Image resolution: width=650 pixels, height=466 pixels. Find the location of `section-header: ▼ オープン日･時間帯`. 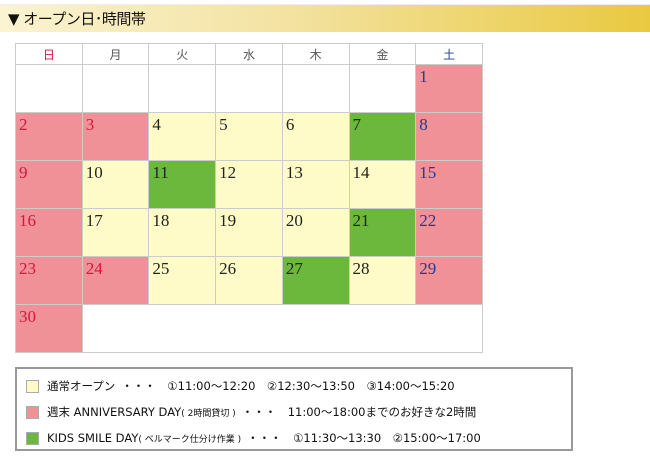

section-header: ▼ オープン日･時間帯 is located at coordinates (325, 18).